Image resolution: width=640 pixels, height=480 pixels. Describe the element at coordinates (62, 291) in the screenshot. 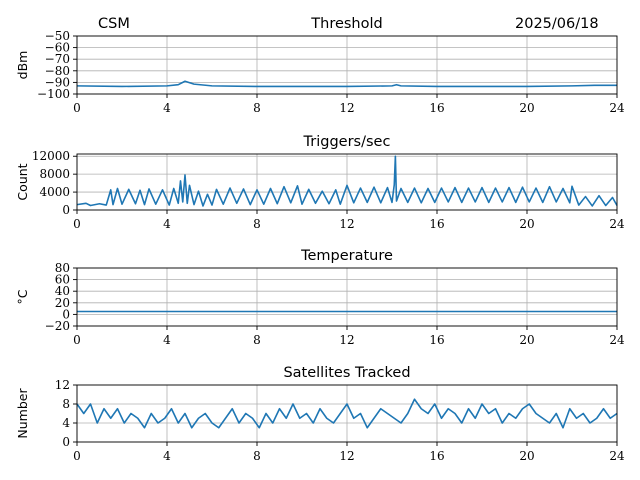

I see `temperature-ytick-label: 40` at that location.